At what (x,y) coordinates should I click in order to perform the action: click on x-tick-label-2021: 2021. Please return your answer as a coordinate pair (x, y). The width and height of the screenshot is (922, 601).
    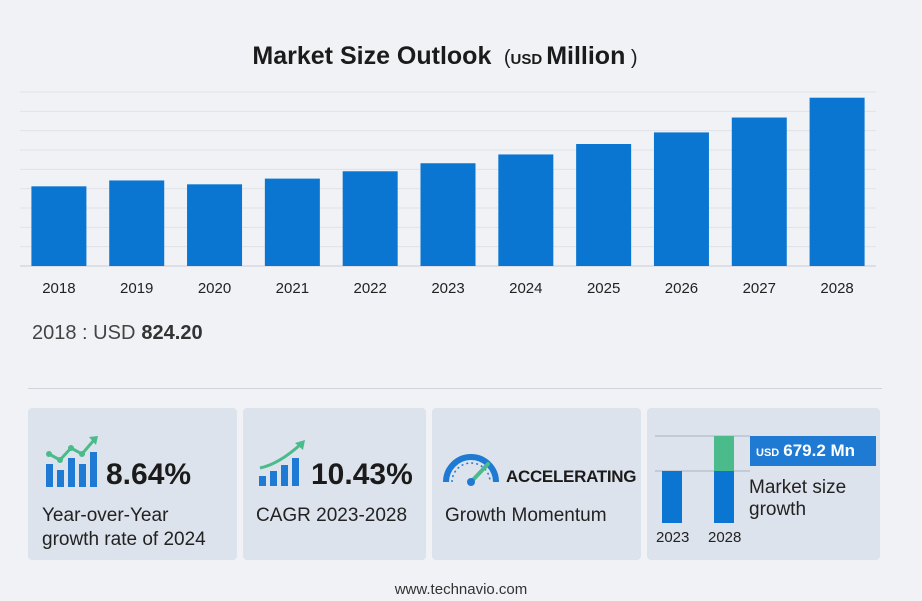
    Looking at the image, I should click on (292, 288).